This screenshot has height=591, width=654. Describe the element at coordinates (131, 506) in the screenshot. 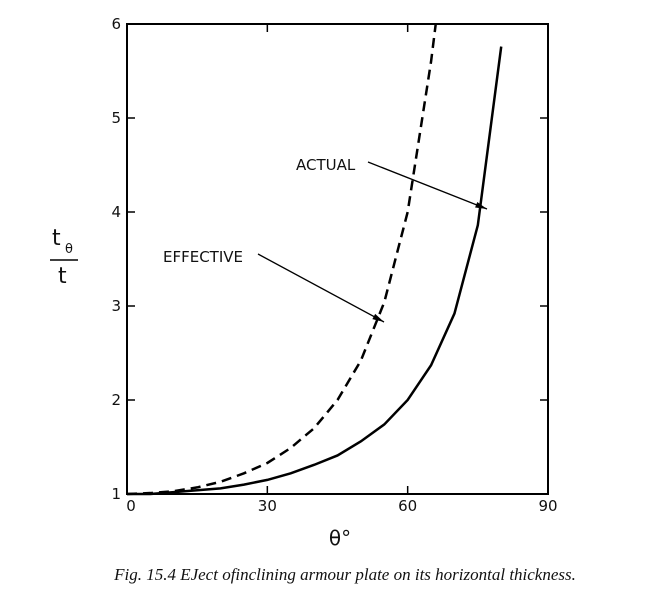

I see `x-tick-label: 0` at that location.